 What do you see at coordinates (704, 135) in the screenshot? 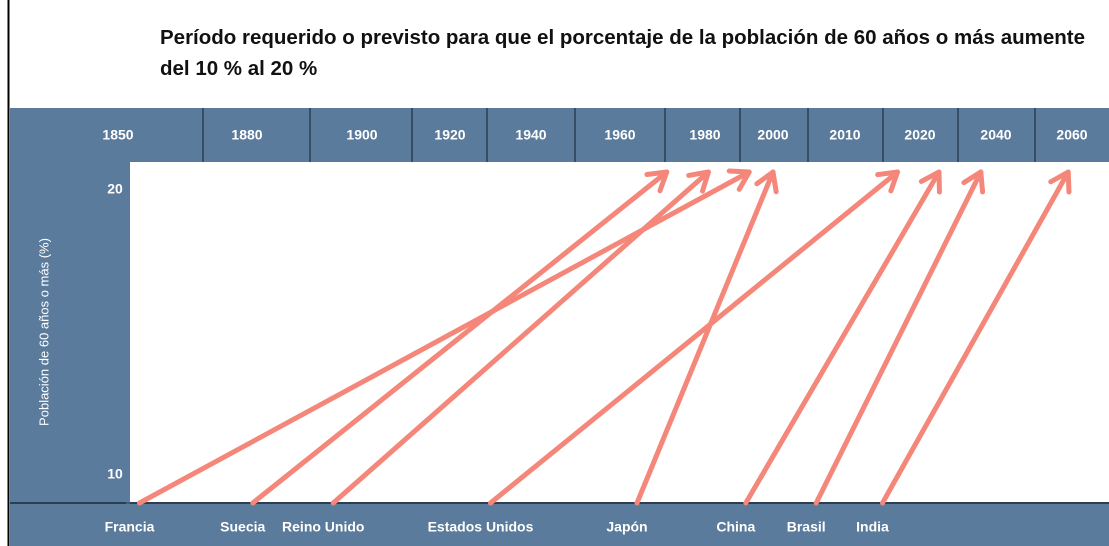
I see `x-tick-label: 1980` at bounding box center [704, 135].